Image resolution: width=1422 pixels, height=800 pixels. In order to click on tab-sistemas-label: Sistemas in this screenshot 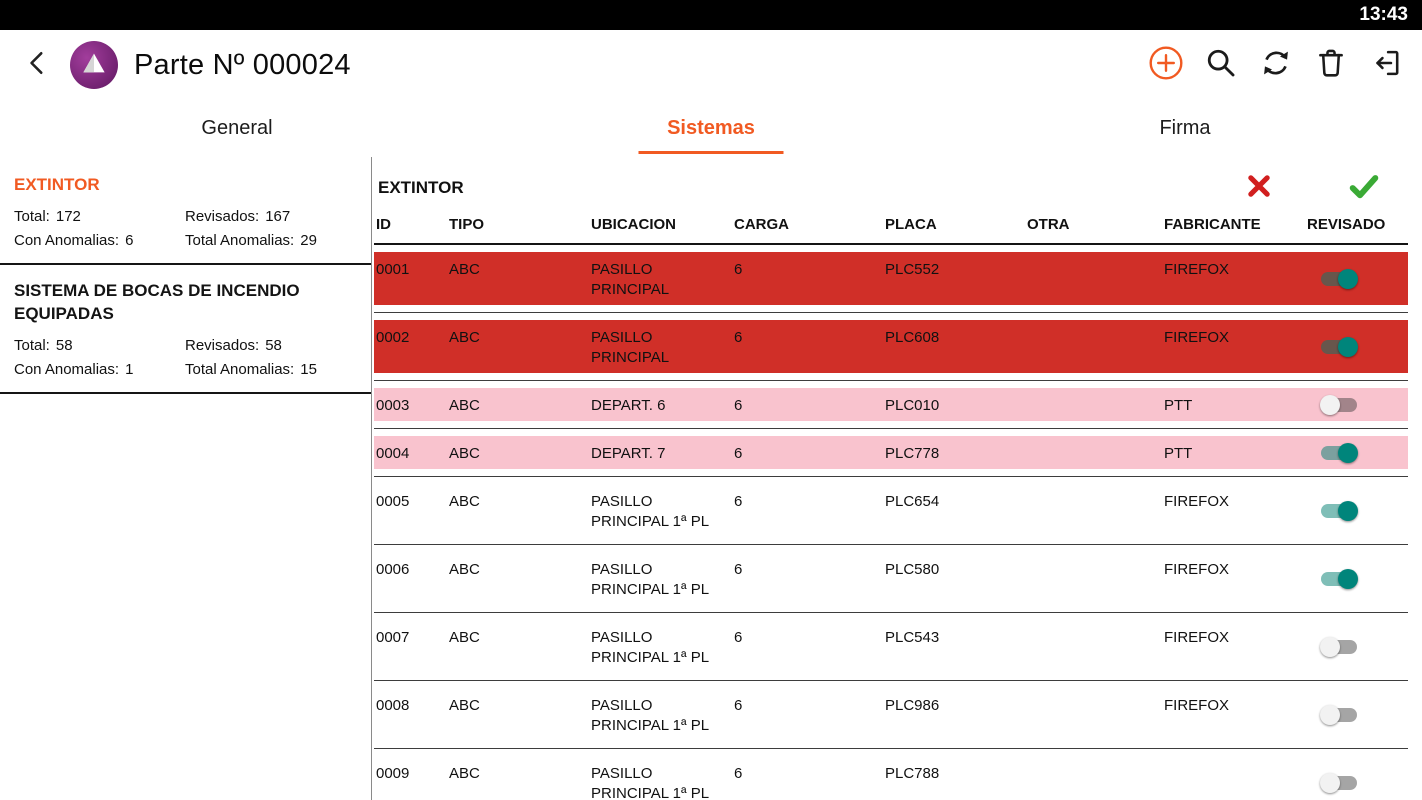, I will do `click(711, 128)`.